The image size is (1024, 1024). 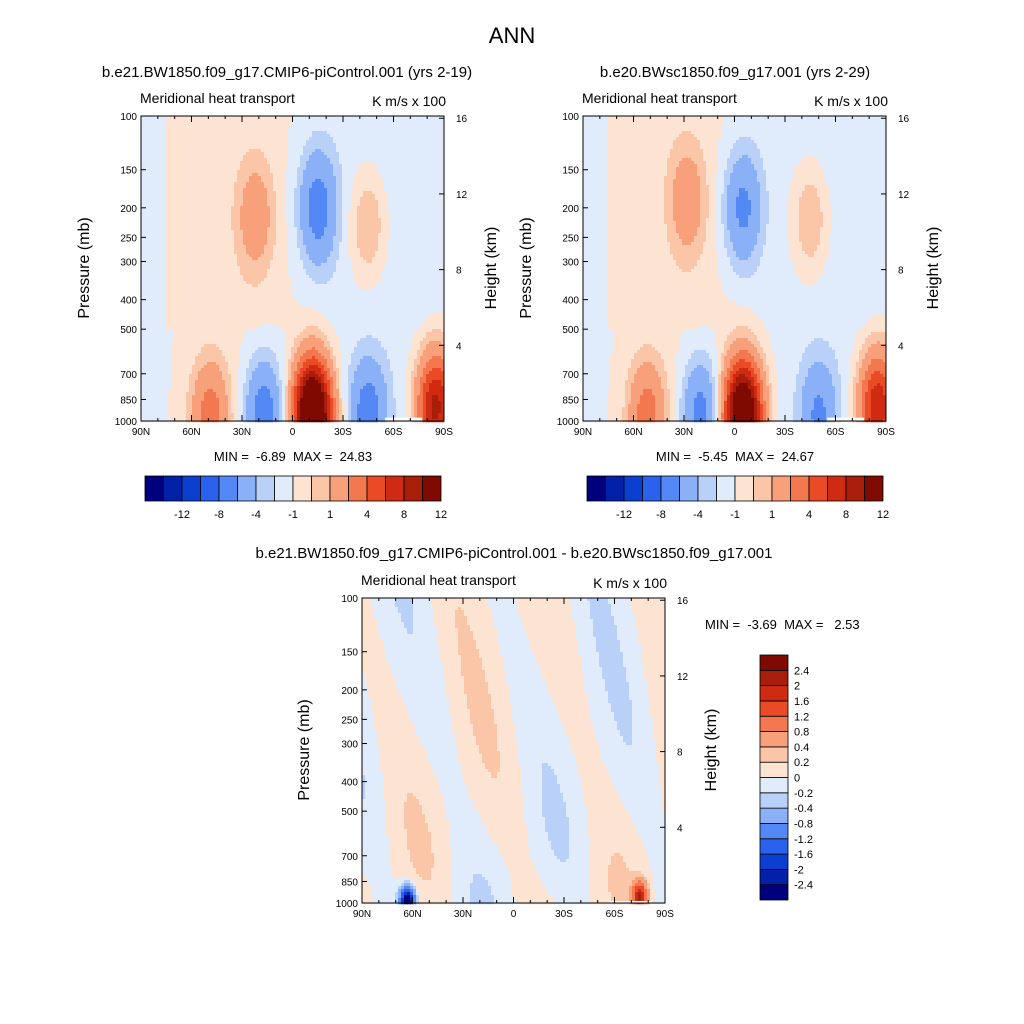 What do you see at coordinates (526, 267) in the screenshot?
I see `panel-2-ylabel: Pressure (mb)` at bounding box center [526, 267].